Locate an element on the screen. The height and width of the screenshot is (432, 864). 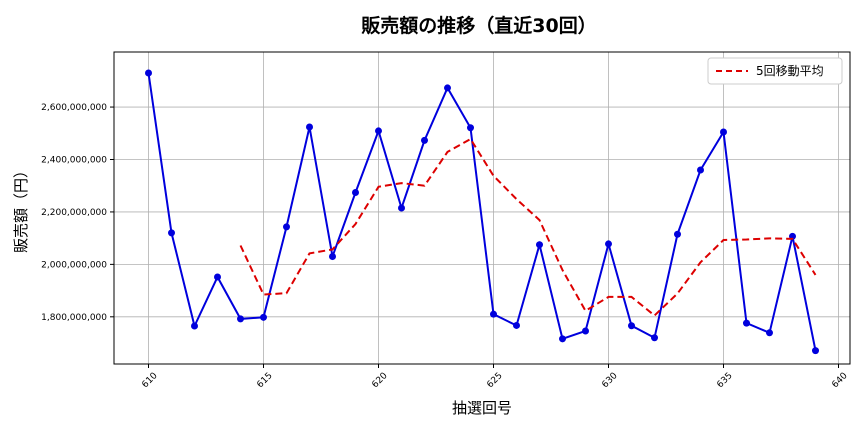
x-tick-label: 620 is located at coordinates (379, 380).